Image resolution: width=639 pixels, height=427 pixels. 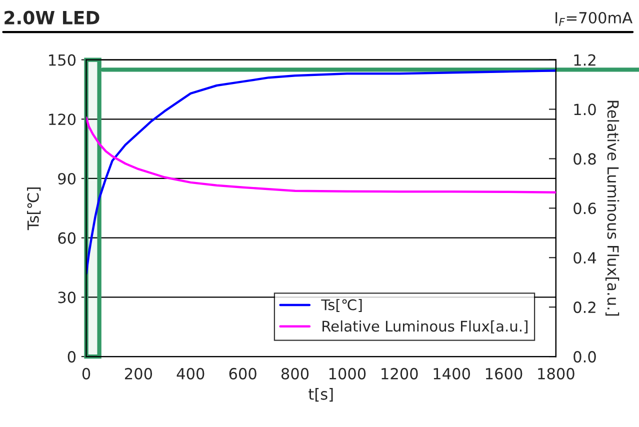 What do you see at coordinates (452, 374) in the screenshot?
I see `x-tick-label: 1400` at bounding box center [452, 374].